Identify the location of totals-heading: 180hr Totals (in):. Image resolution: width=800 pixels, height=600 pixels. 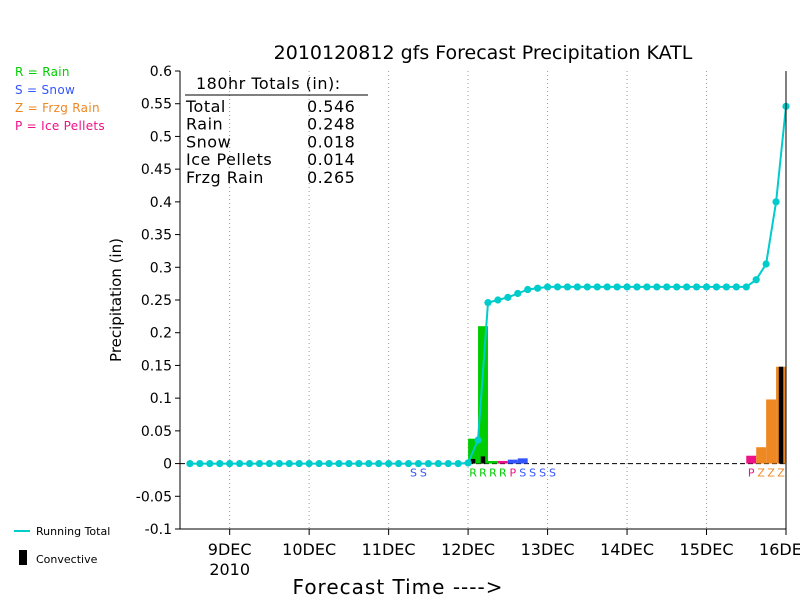
(268, 83).